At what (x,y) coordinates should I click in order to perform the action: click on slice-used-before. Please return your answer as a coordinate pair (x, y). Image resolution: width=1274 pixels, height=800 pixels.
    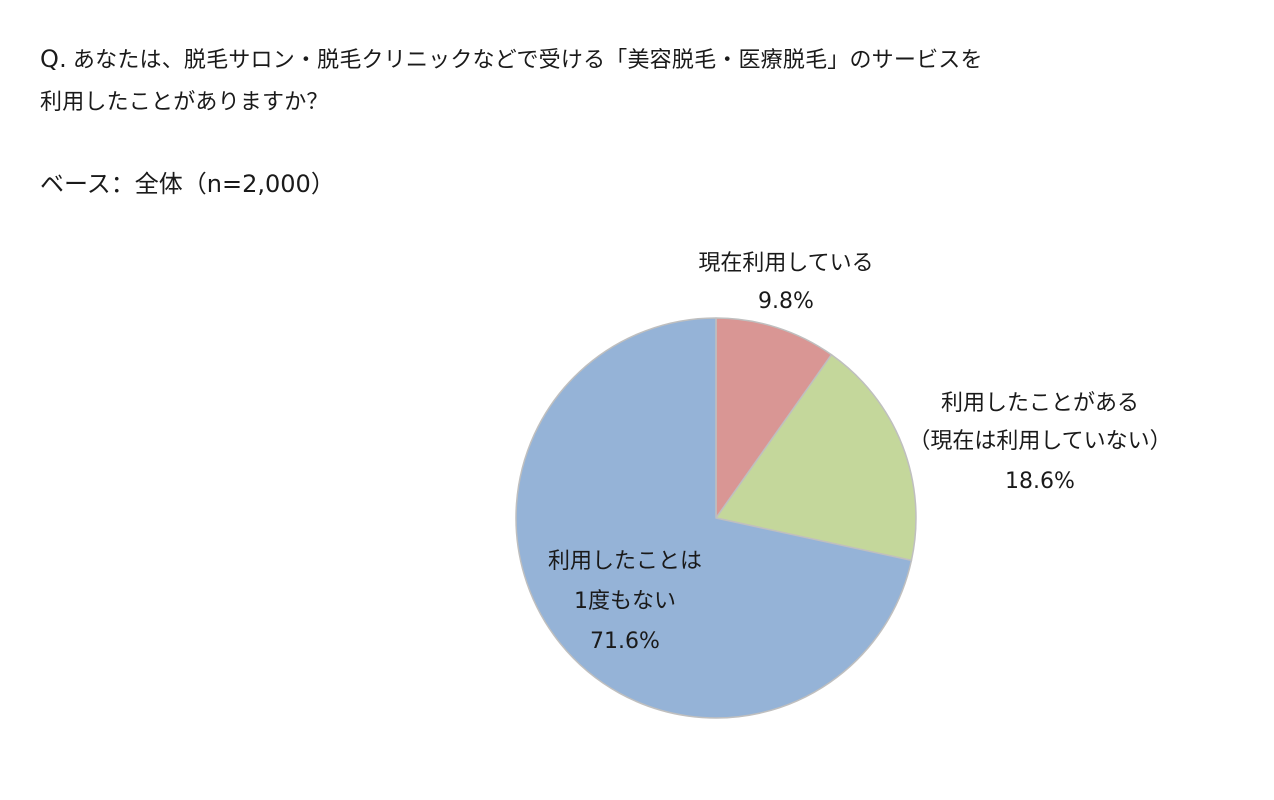
    Looking at the image, I should click on (816, 457).